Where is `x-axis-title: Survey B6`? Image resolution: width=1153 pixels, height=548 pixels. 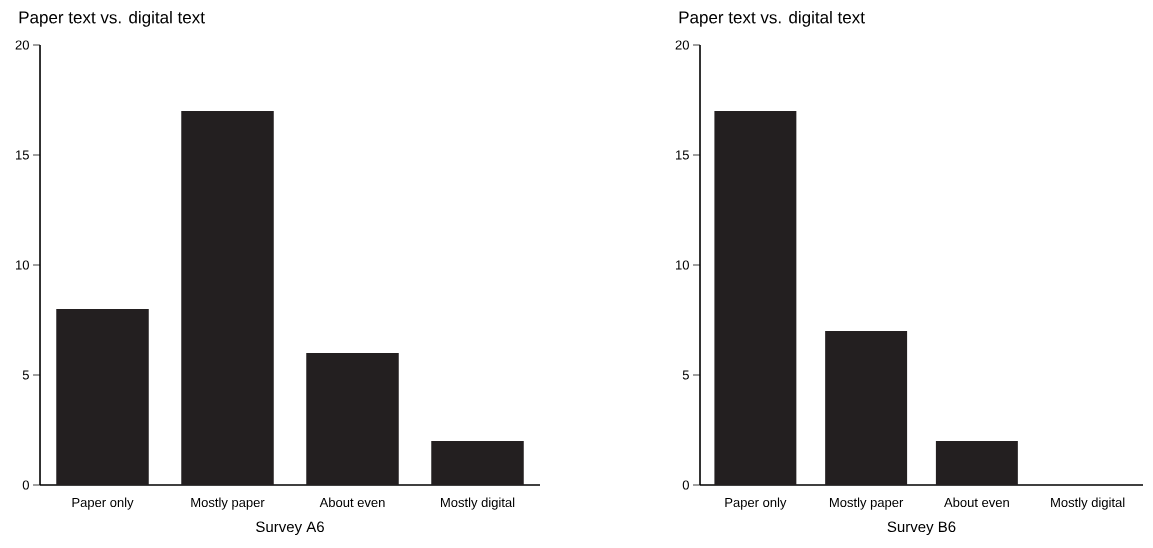 x-axis-title: Survey B6 is located at coordinates (921, 528).